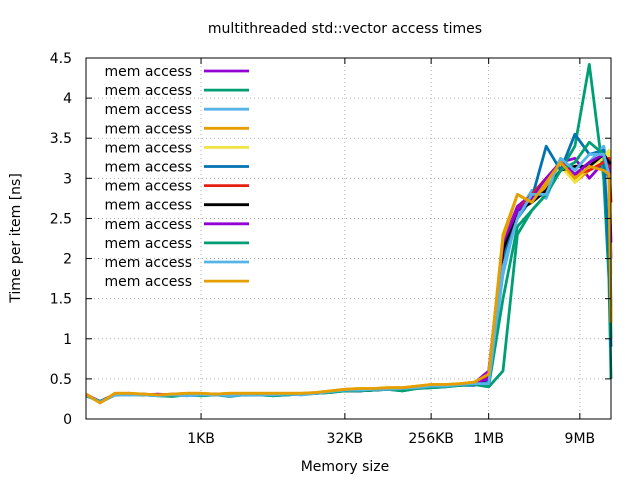 The width and height of the screenshot is (640, 480). I want to click on y-tick-label: 2, so click(67, 260).